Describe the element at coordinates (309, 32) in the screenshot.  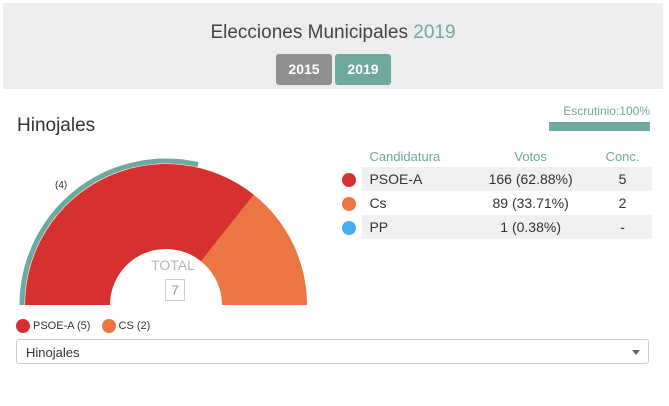
I see `title-prefix: Elecciones Municipales` at that location.